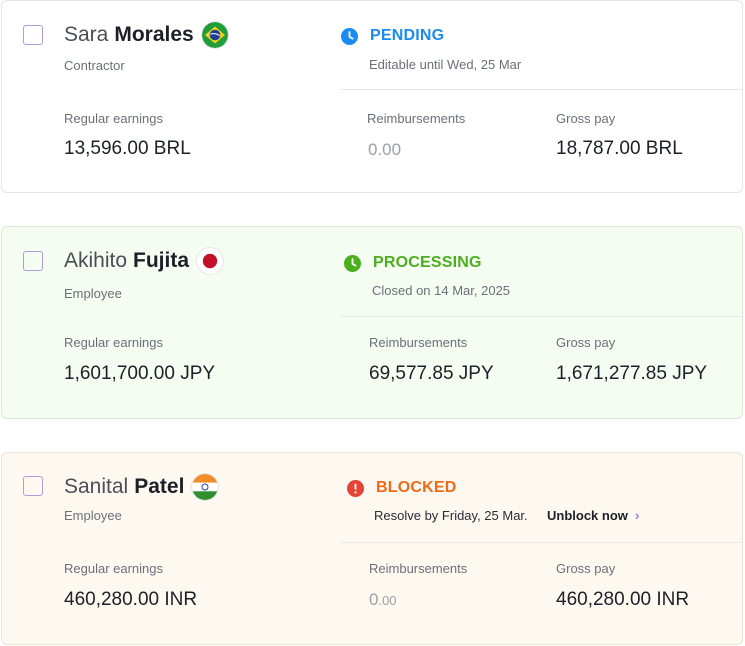 Image resolution: width=745 pixels, height=646 pixels. Describe the element at coordinates (431, 373) in the screenshot. I see `reimbursements-value: 69,577.85 JPY` at that location.